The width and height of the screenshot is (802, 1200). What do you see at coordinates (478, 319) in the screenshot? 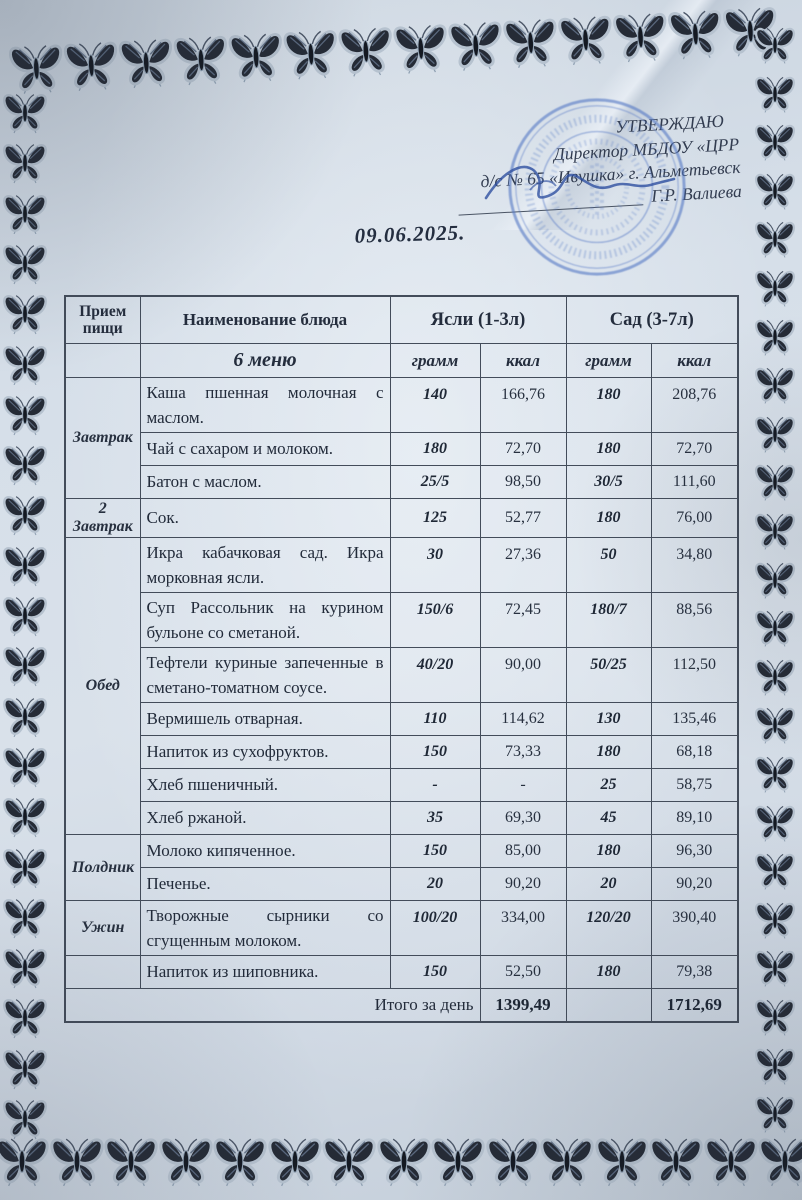
I see `header-nursery: Ясли (1-3л)` at bounding box center [478, 319].